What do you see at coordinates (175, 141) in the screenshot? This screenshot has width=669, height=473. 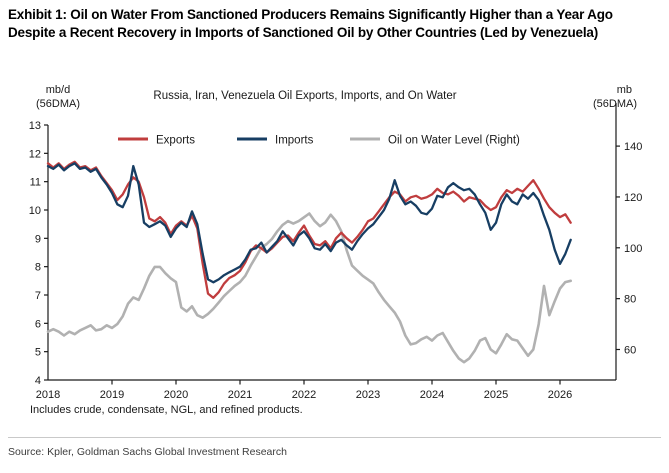 I see `legend-label: Exports` at bounding box center [175, 141].